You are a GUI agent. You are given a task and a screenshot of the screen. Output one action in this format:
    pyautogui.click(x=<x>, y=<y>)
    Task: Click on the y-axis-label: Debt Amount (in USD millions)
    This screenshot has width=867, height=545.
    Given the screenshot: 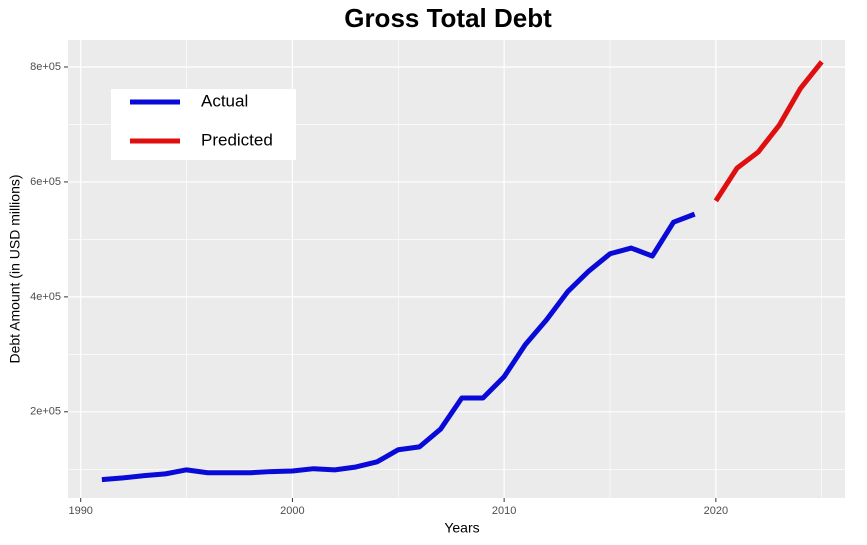 What is the action you would take?
    pyautogui.click(x=15, y=268)
    